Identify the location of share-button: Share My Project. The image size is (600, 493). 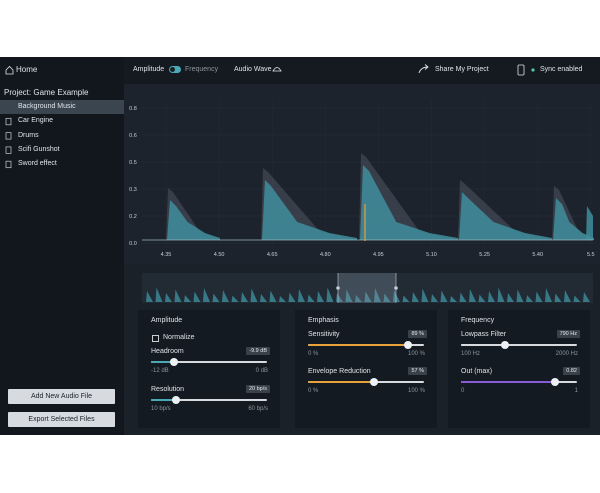
(462, 69).